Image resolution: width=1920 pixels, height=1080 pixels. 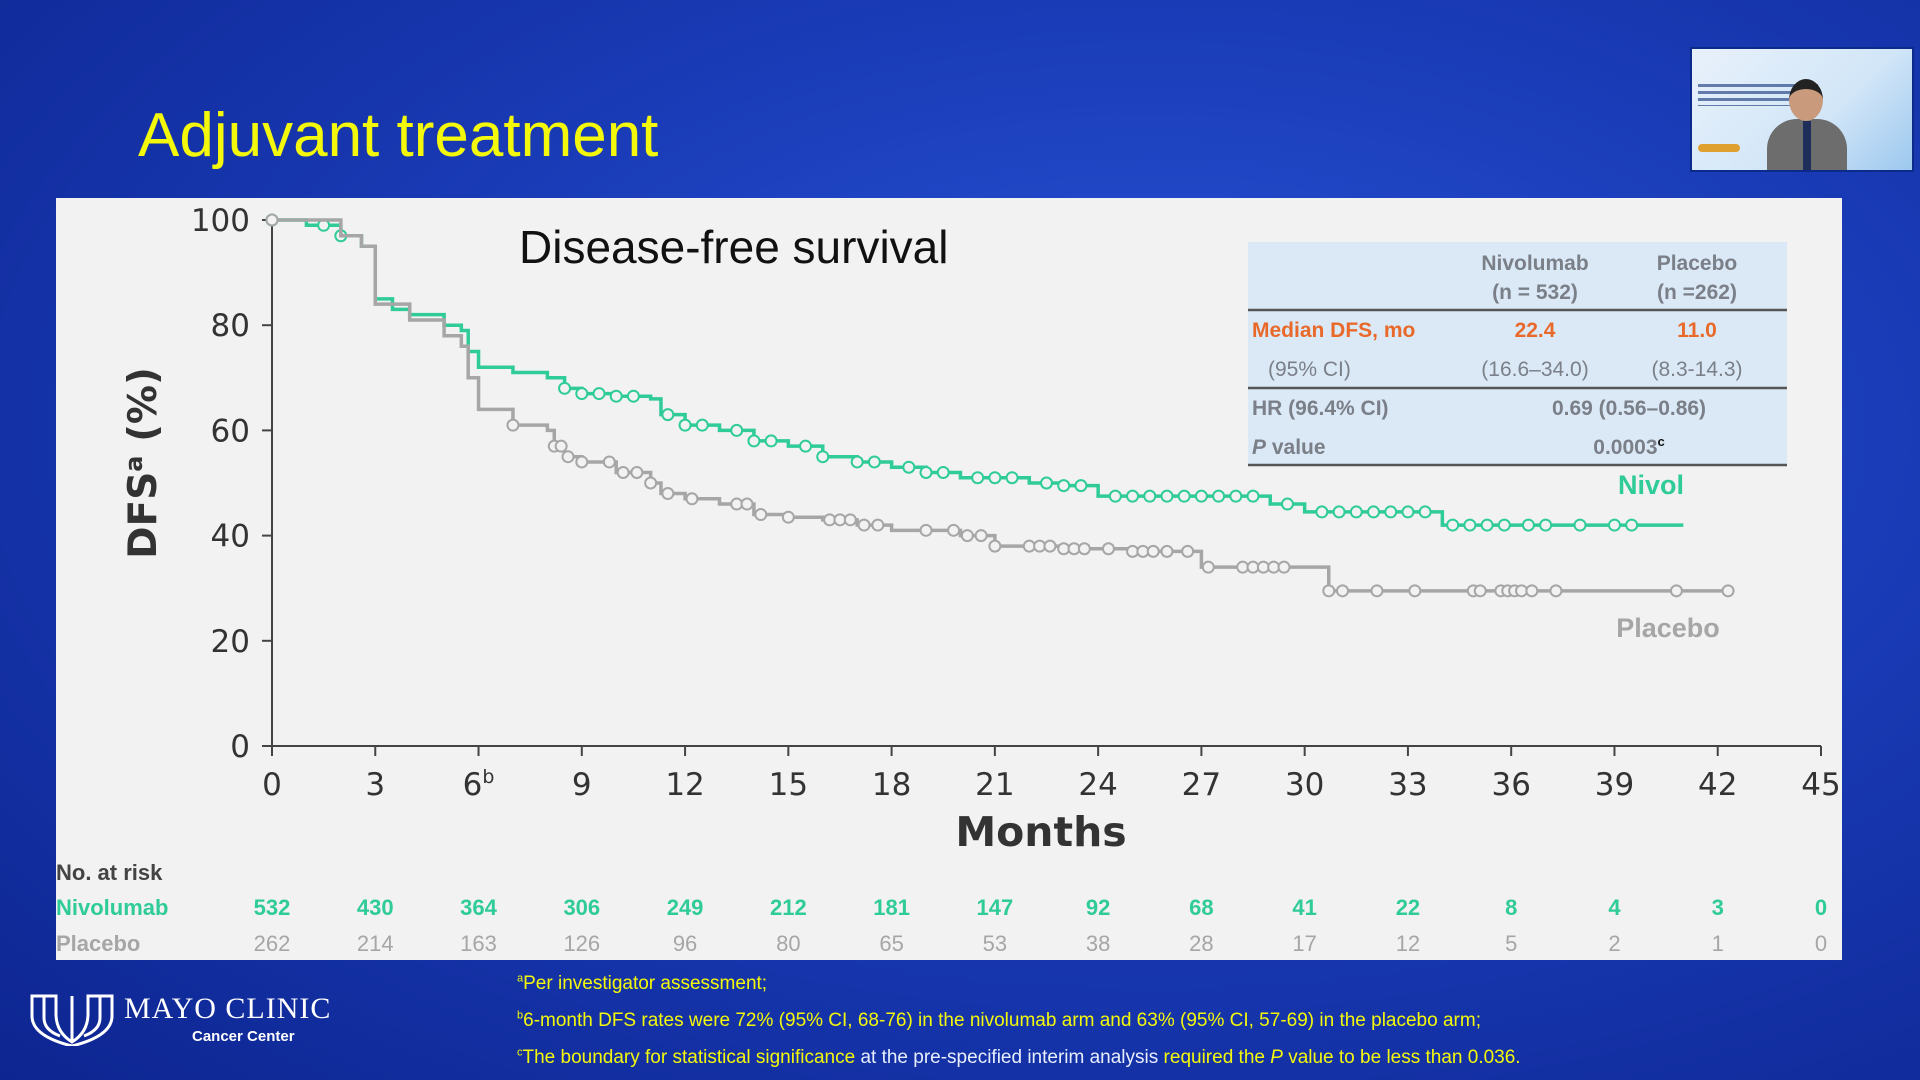 What do you see at coordinates (1201, 785) in the screenshot?
I see `x-tick-label: 27` at bounding box center [1201, 785].